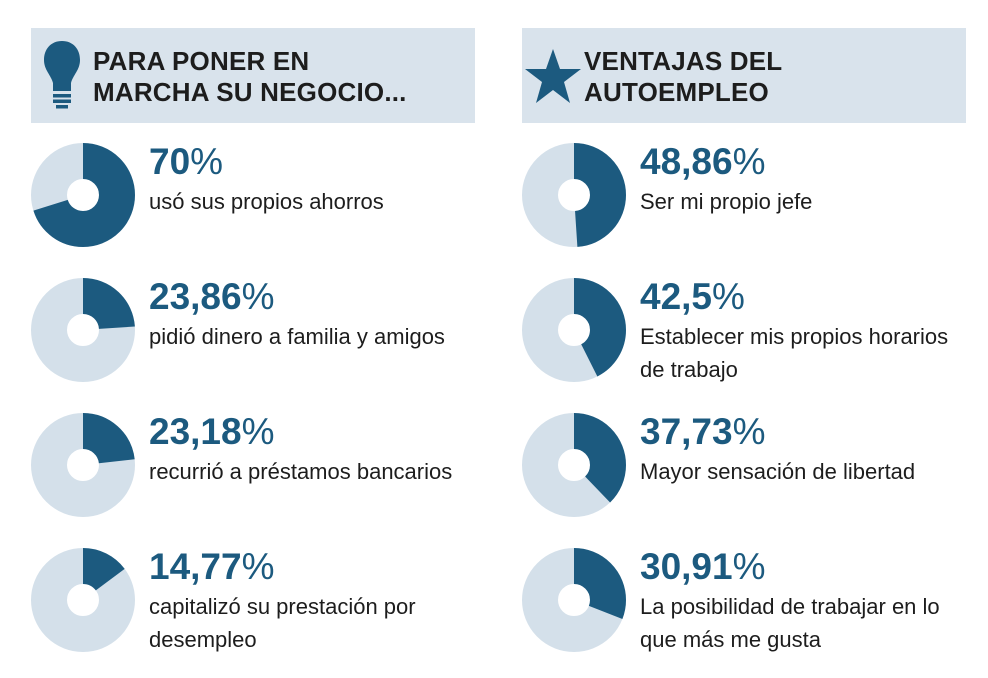 The image size is (988, 678). I want to click on panel-title: VENTAJAS DEL AUTOEMPLEO, so click(683, 76).